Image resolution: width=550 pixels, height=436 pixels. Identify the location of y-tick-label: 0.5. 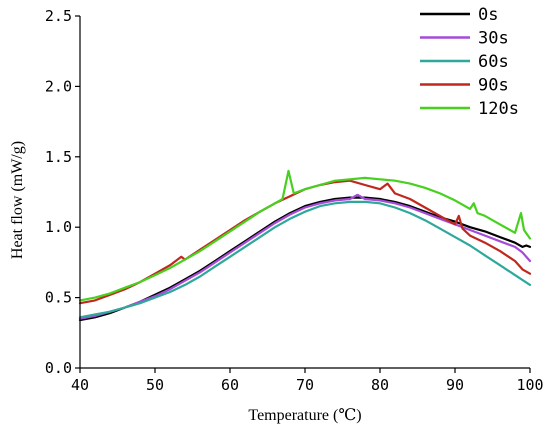
(58, 298).